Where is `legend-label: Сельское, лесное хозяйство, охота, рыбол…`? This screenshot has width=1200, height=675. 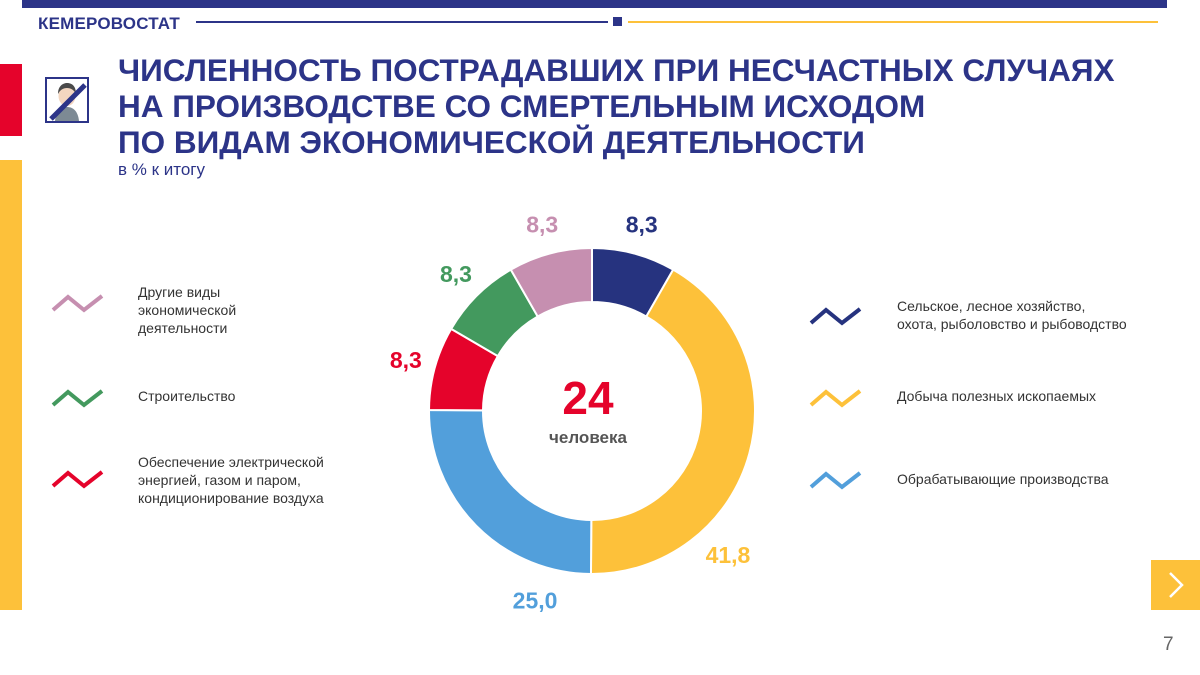
legend-label: Сельское, лесное хозяйство, охота, рыбол… is located at coordinates (1012, 315).